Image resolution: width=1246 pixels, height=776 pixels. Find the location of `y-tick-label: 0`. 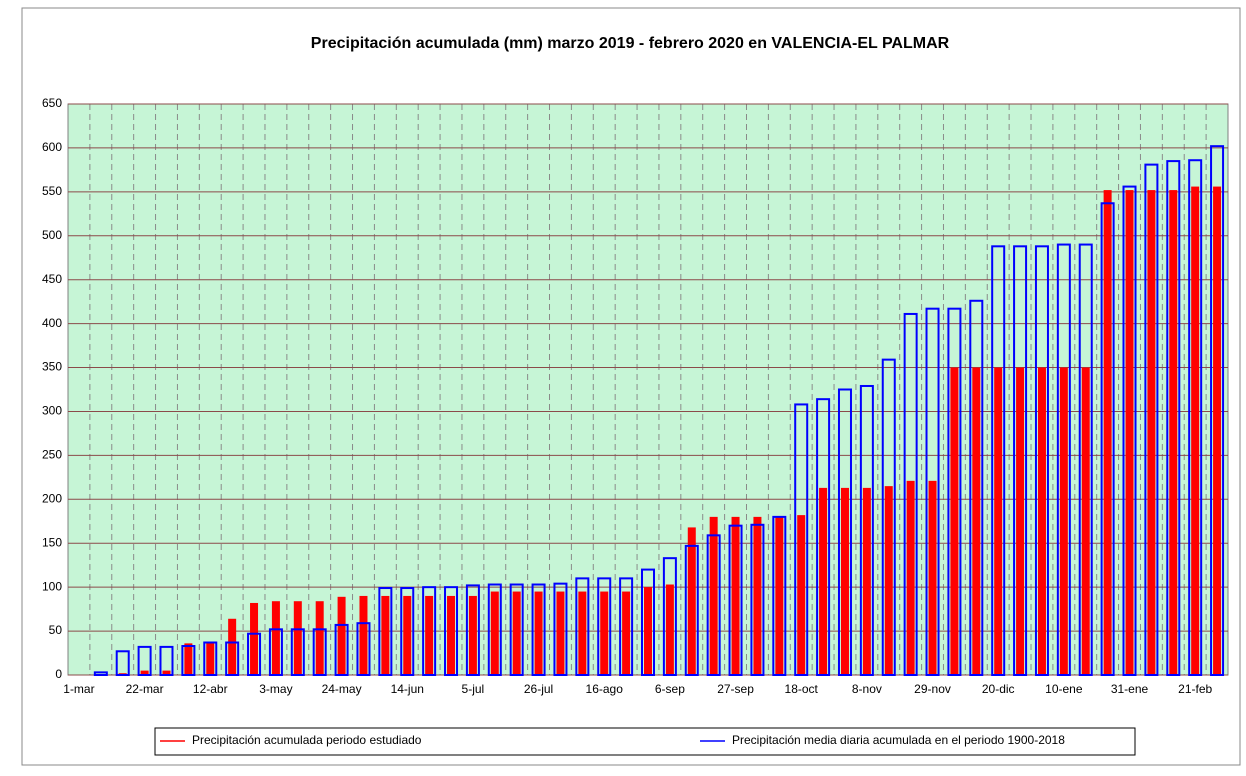

y-tick-label: 0 is located at coordinates (58, 674).